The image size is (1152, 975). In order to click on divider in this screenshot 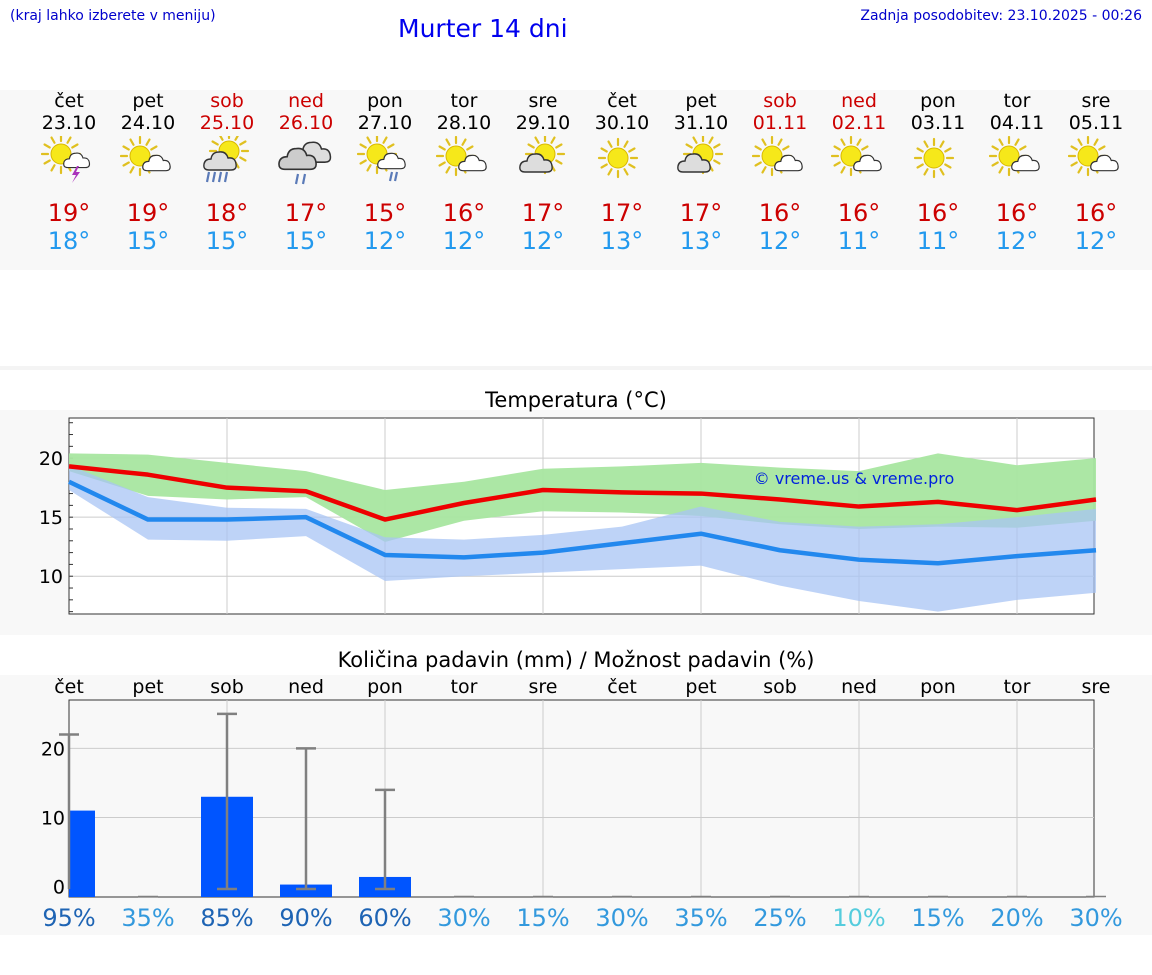, I will do `click(576, 368)`.